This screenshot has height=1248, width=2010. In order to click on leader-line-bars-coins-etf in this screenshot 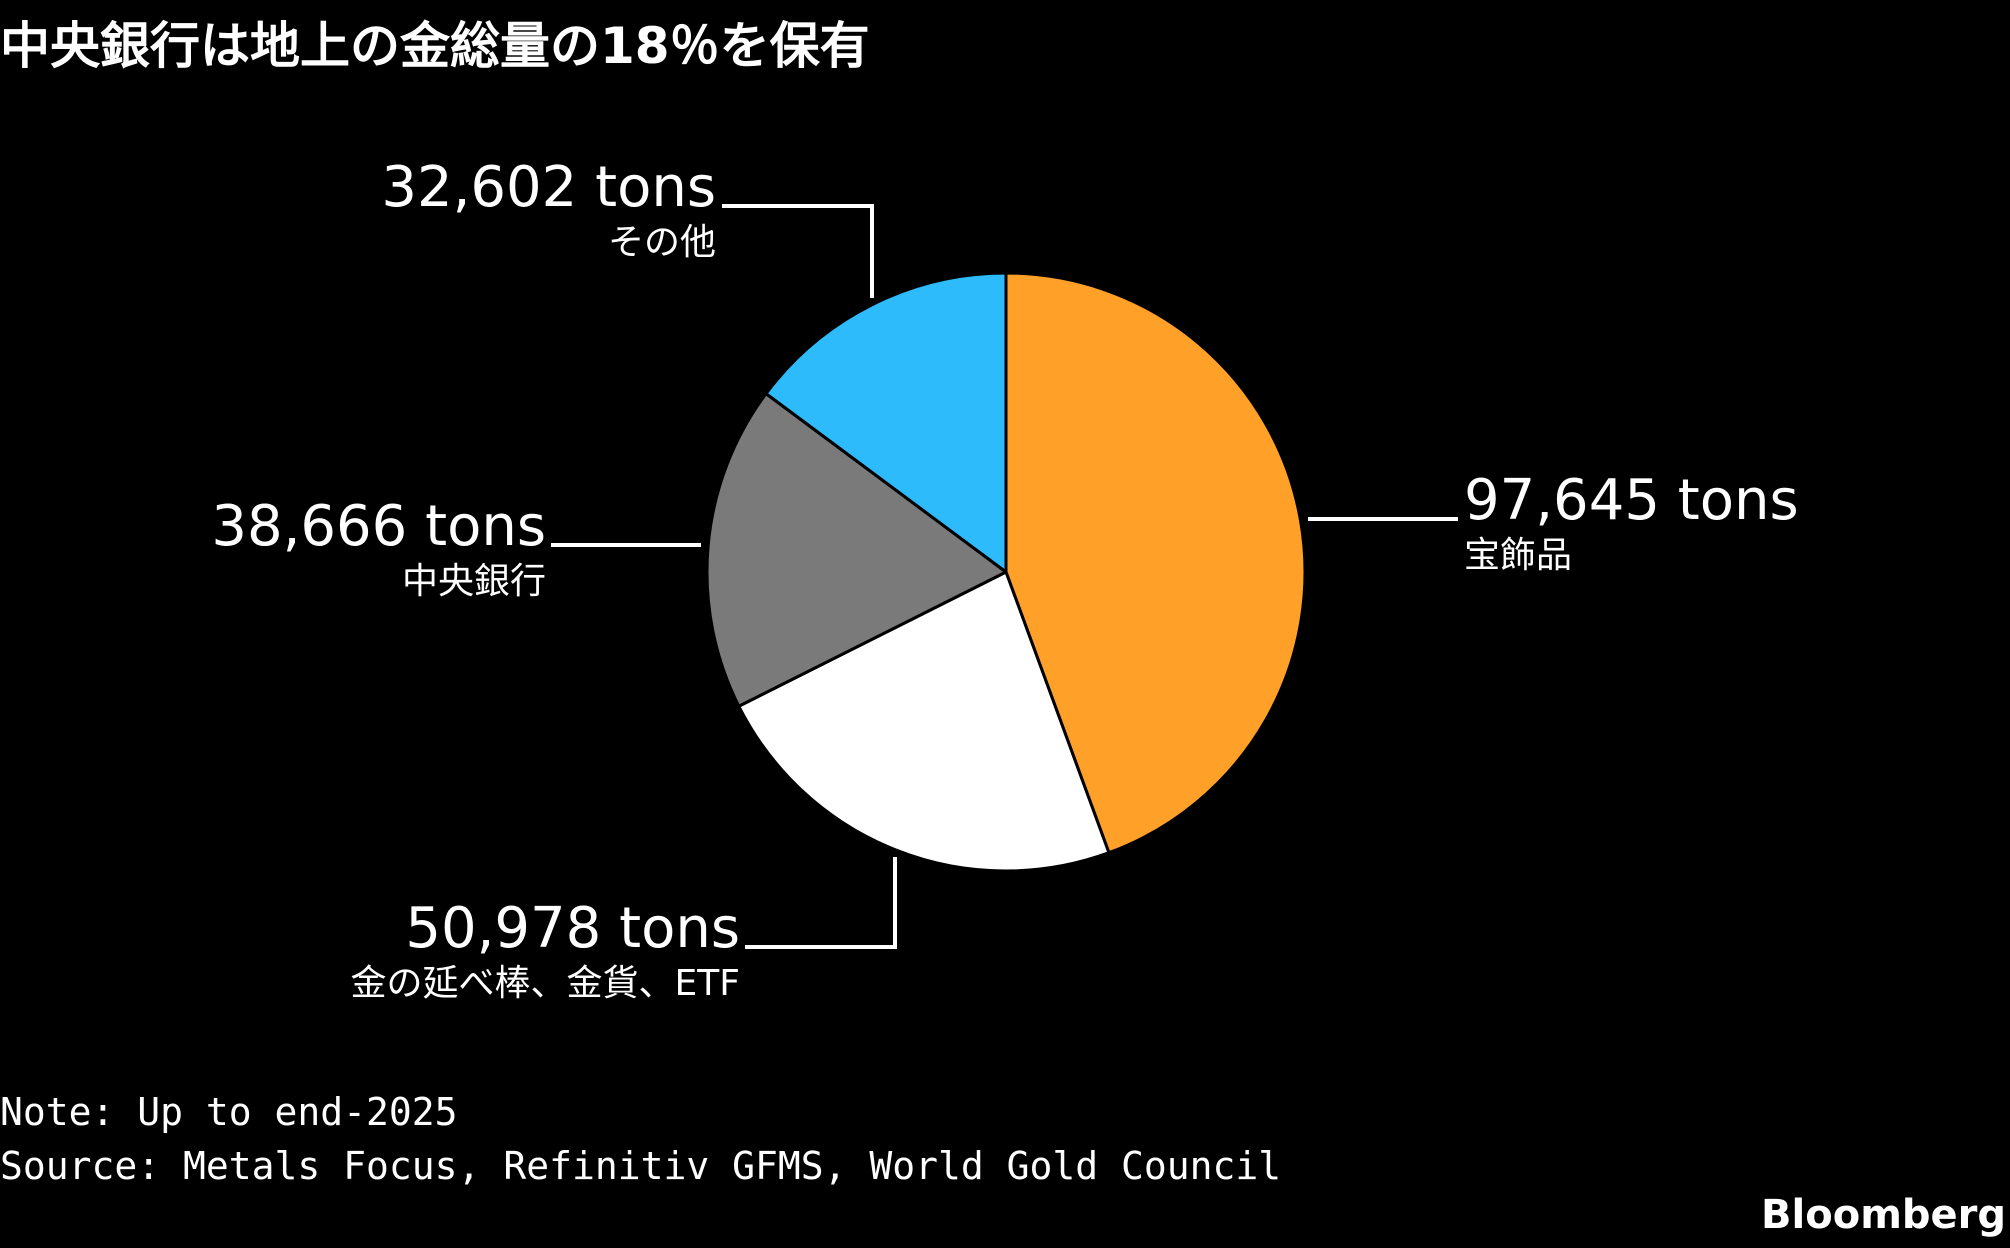, I will do `click(821, 903)`.